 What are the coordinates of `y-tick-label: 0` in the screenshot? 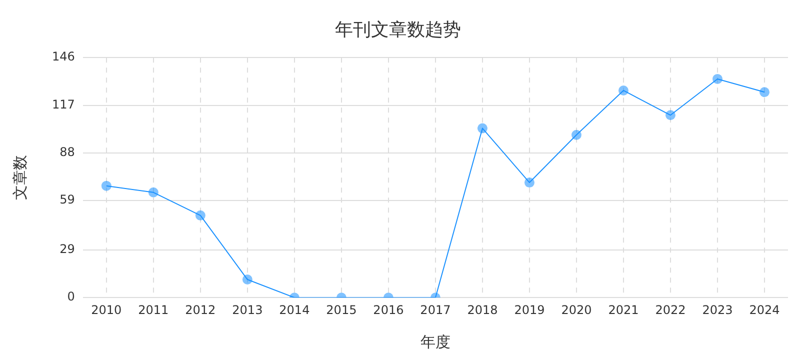 It's located at (71, 297).